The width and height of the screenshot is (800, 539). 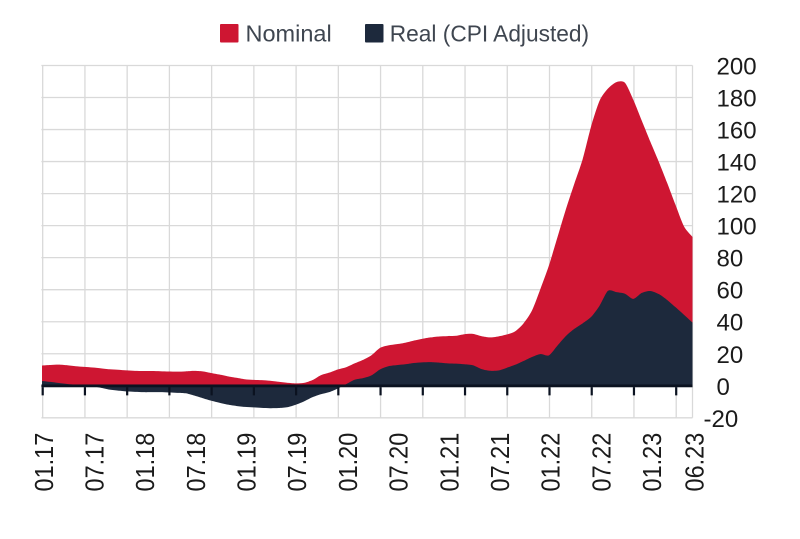 What do you see at coordinates (501, 462) in the screenshot?
I see `svg-text: 07.21` at bounding box center [501, 462].